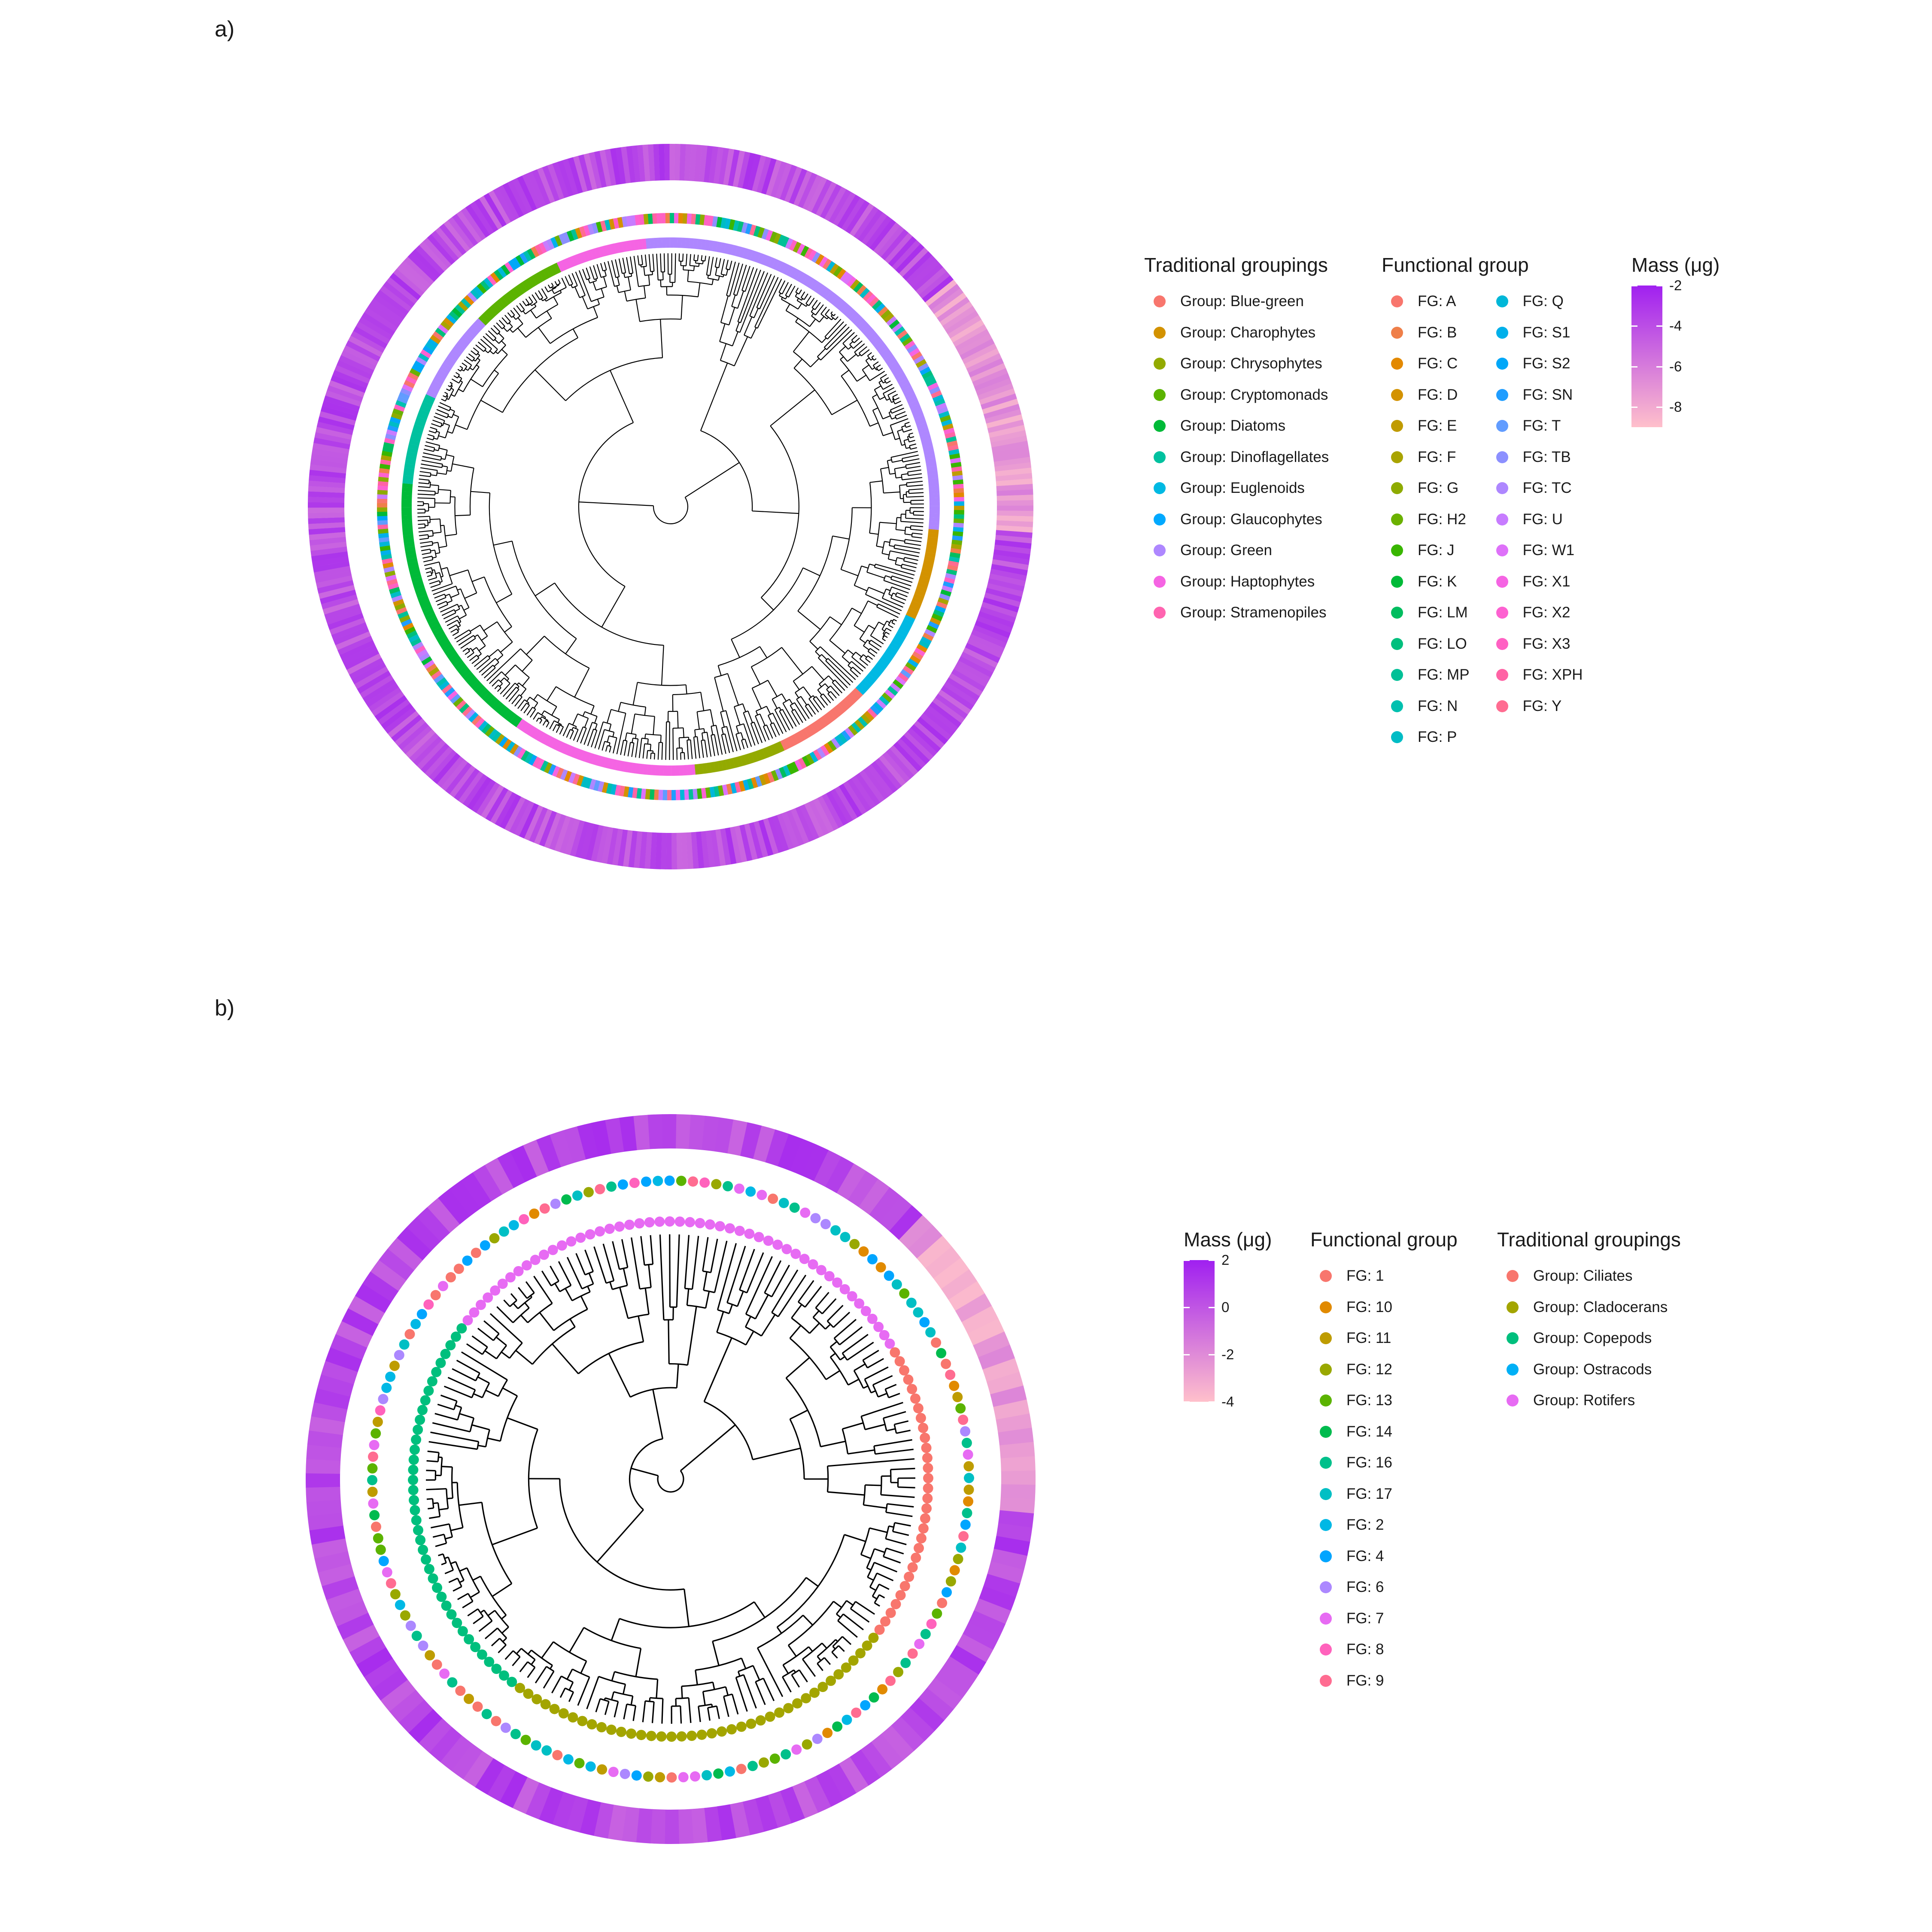 This screenshot has width=1932, height=1932. Describe the element at coordinates (1442, 519) in the screenshot. I see `legend-item-label: FG: H2` at that location.